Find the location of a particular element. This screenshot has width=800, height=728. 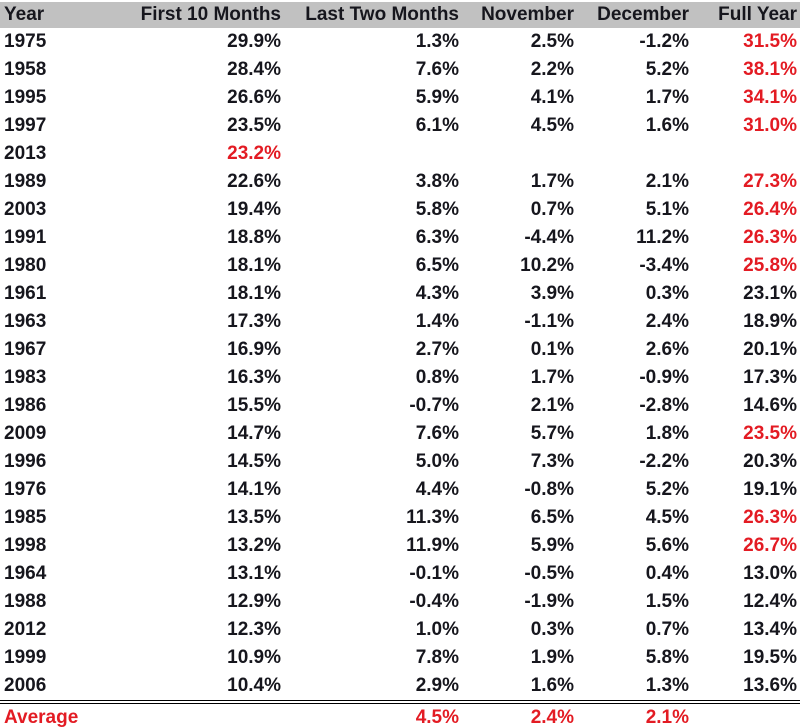

value-cell: 0.1% is located at coordinates (552, 349).